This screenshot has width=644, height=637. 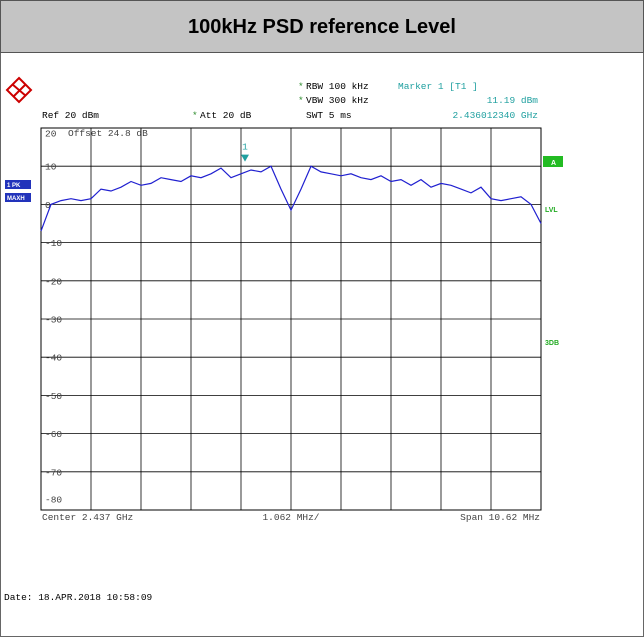 I want to click on marker-level: 11.19 dBm, so click(x=513, y=100).